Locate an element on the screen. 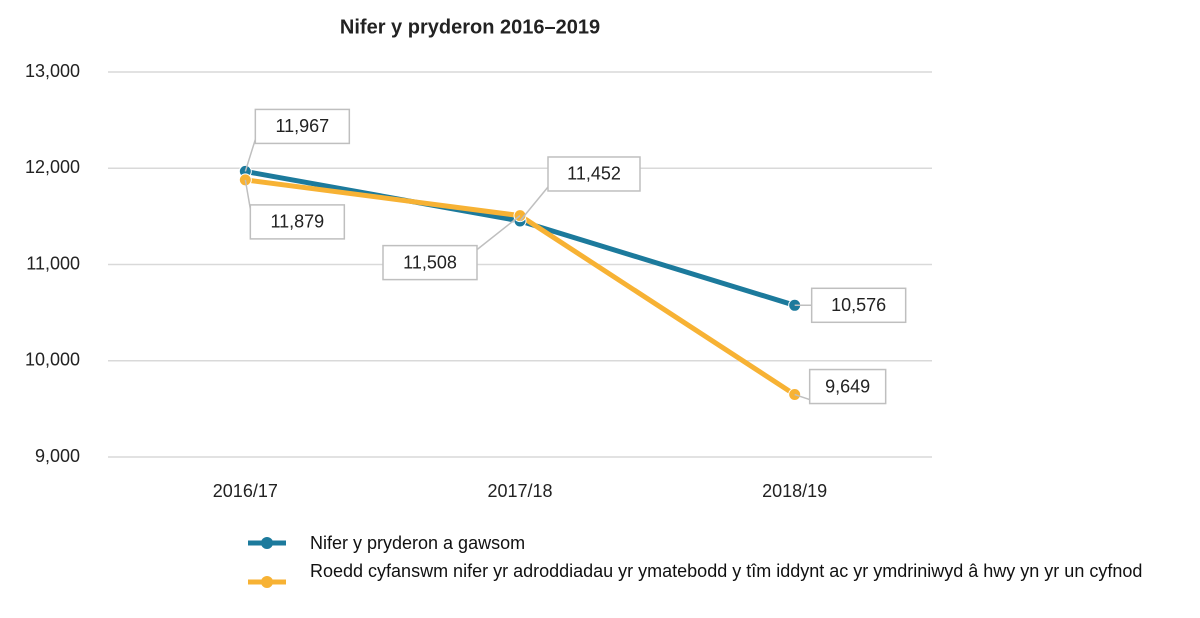 The image size is (1200, 618). data-label: 11,452 is located at coordinates (594, 174).